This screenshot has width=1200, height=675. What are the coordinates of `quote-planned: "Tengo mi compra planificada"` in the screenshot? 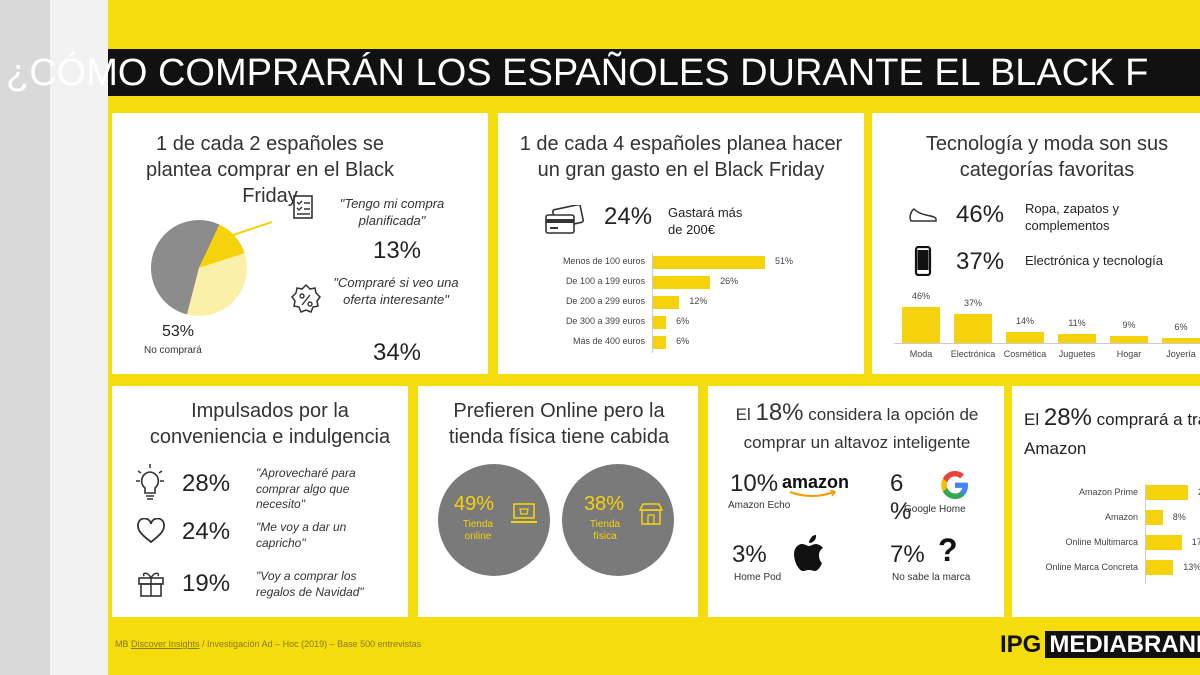 It's located at (392, 212).